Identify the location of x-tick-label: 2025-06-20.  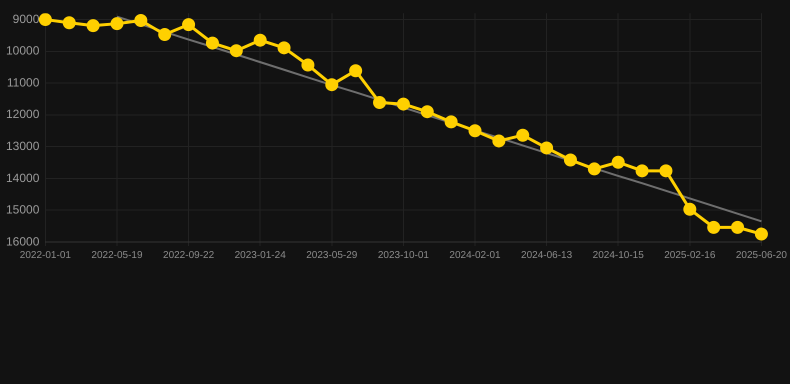
(762, 255).